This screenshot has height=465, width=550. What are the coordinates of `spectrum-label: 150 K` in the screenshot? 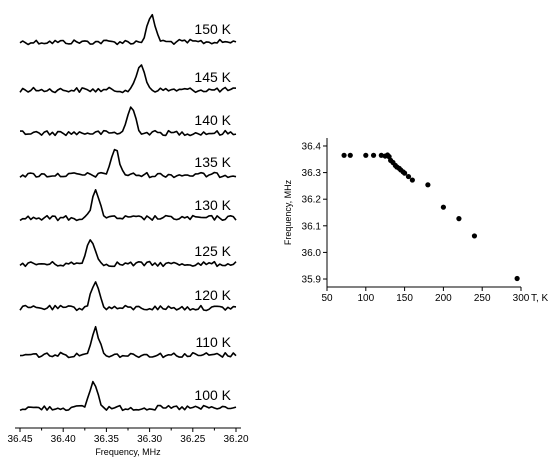 It's located at (212, 29).